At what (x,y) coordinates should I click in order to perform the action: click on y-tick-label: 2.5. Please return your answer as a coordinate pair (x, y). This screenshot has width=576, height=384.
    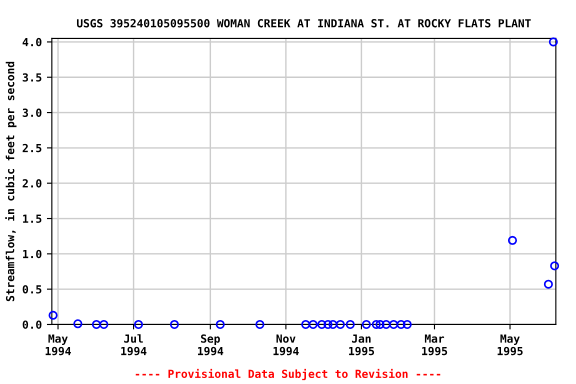
    Looking at the image, I should click on (32, 148).